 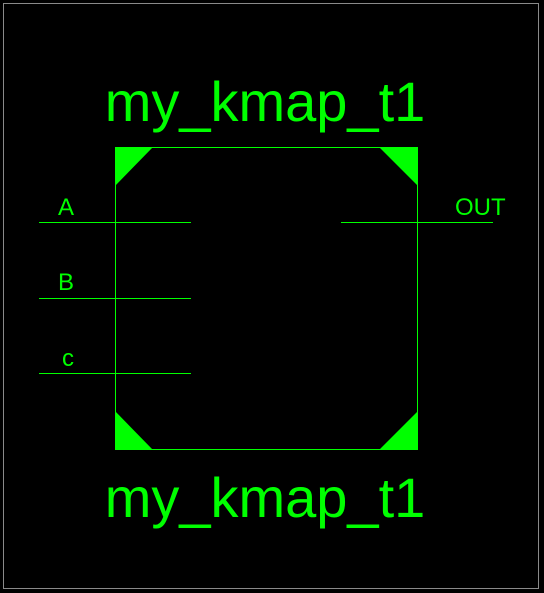 I want to click on pin-label-c: c, so click(x=68, y=358).